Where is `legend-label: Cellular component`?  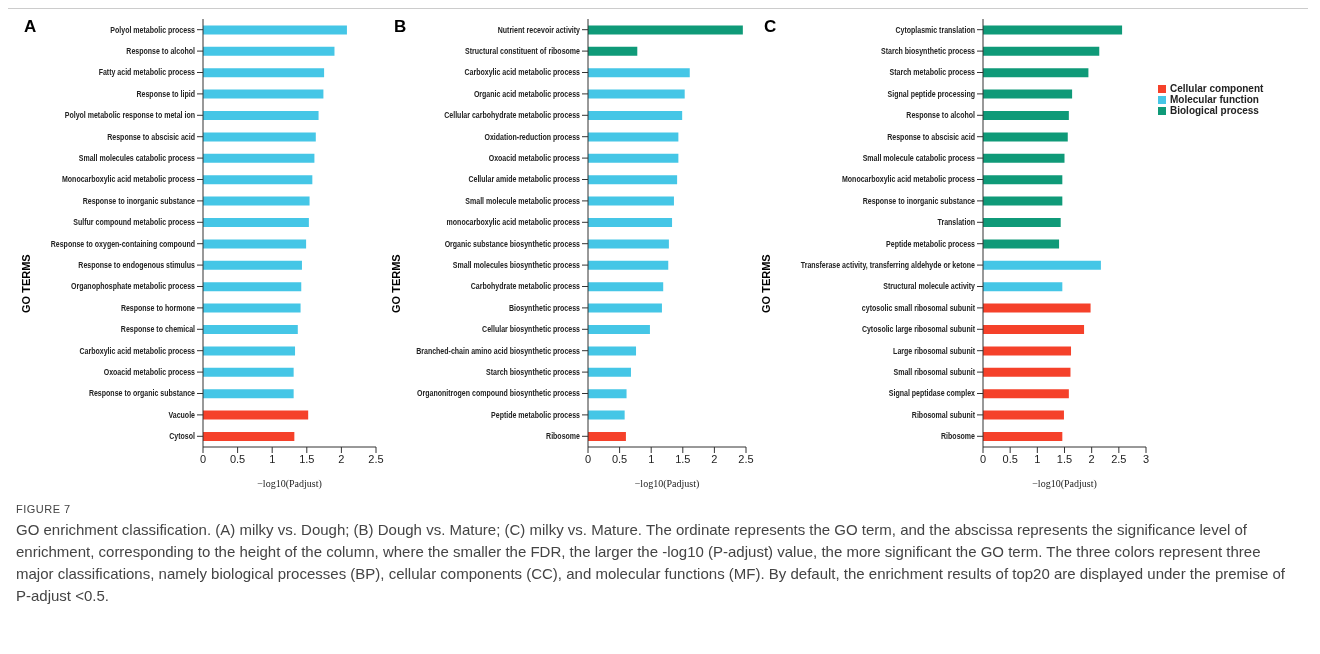
legend-label: Cellular component is located at coordinates (1217, 88).